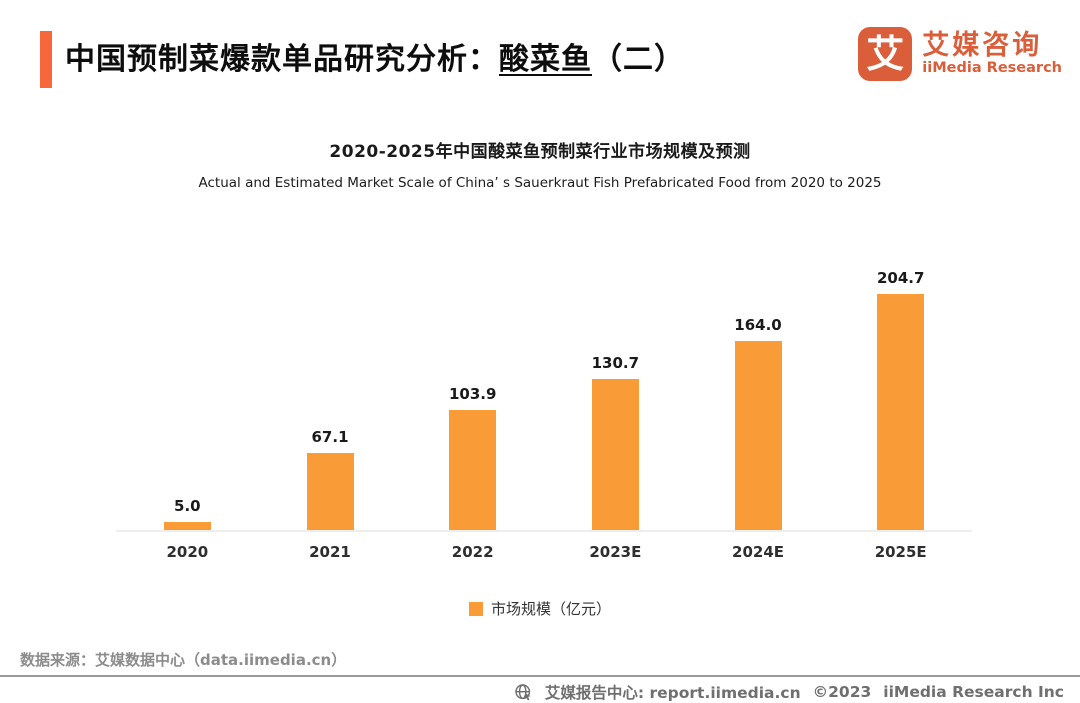 This screenshot has width=1080, height=703. I want to click on bar-2024E, so click(758, 435).